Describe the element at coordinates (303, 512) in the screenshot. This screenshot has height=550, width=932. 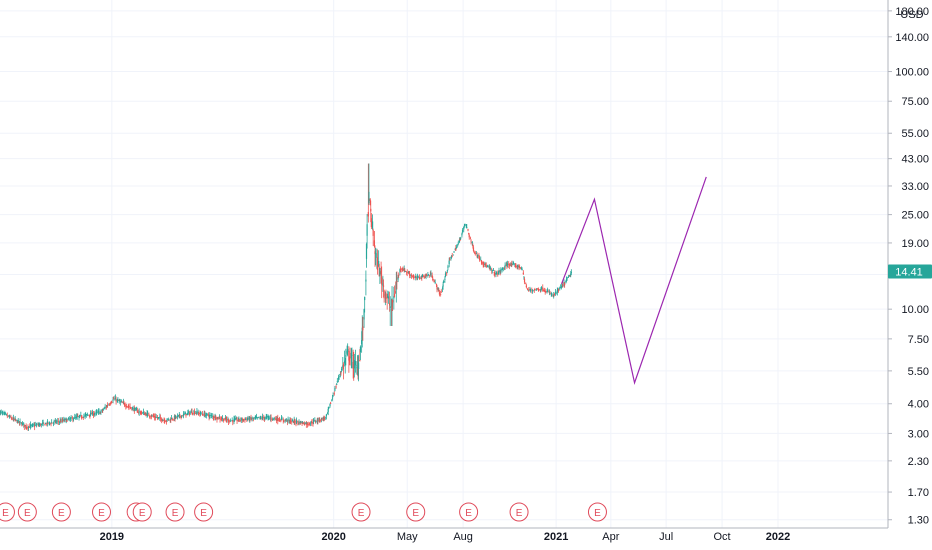
I see `earnings-markers: EEEEEEEEEEEEE` at that location.